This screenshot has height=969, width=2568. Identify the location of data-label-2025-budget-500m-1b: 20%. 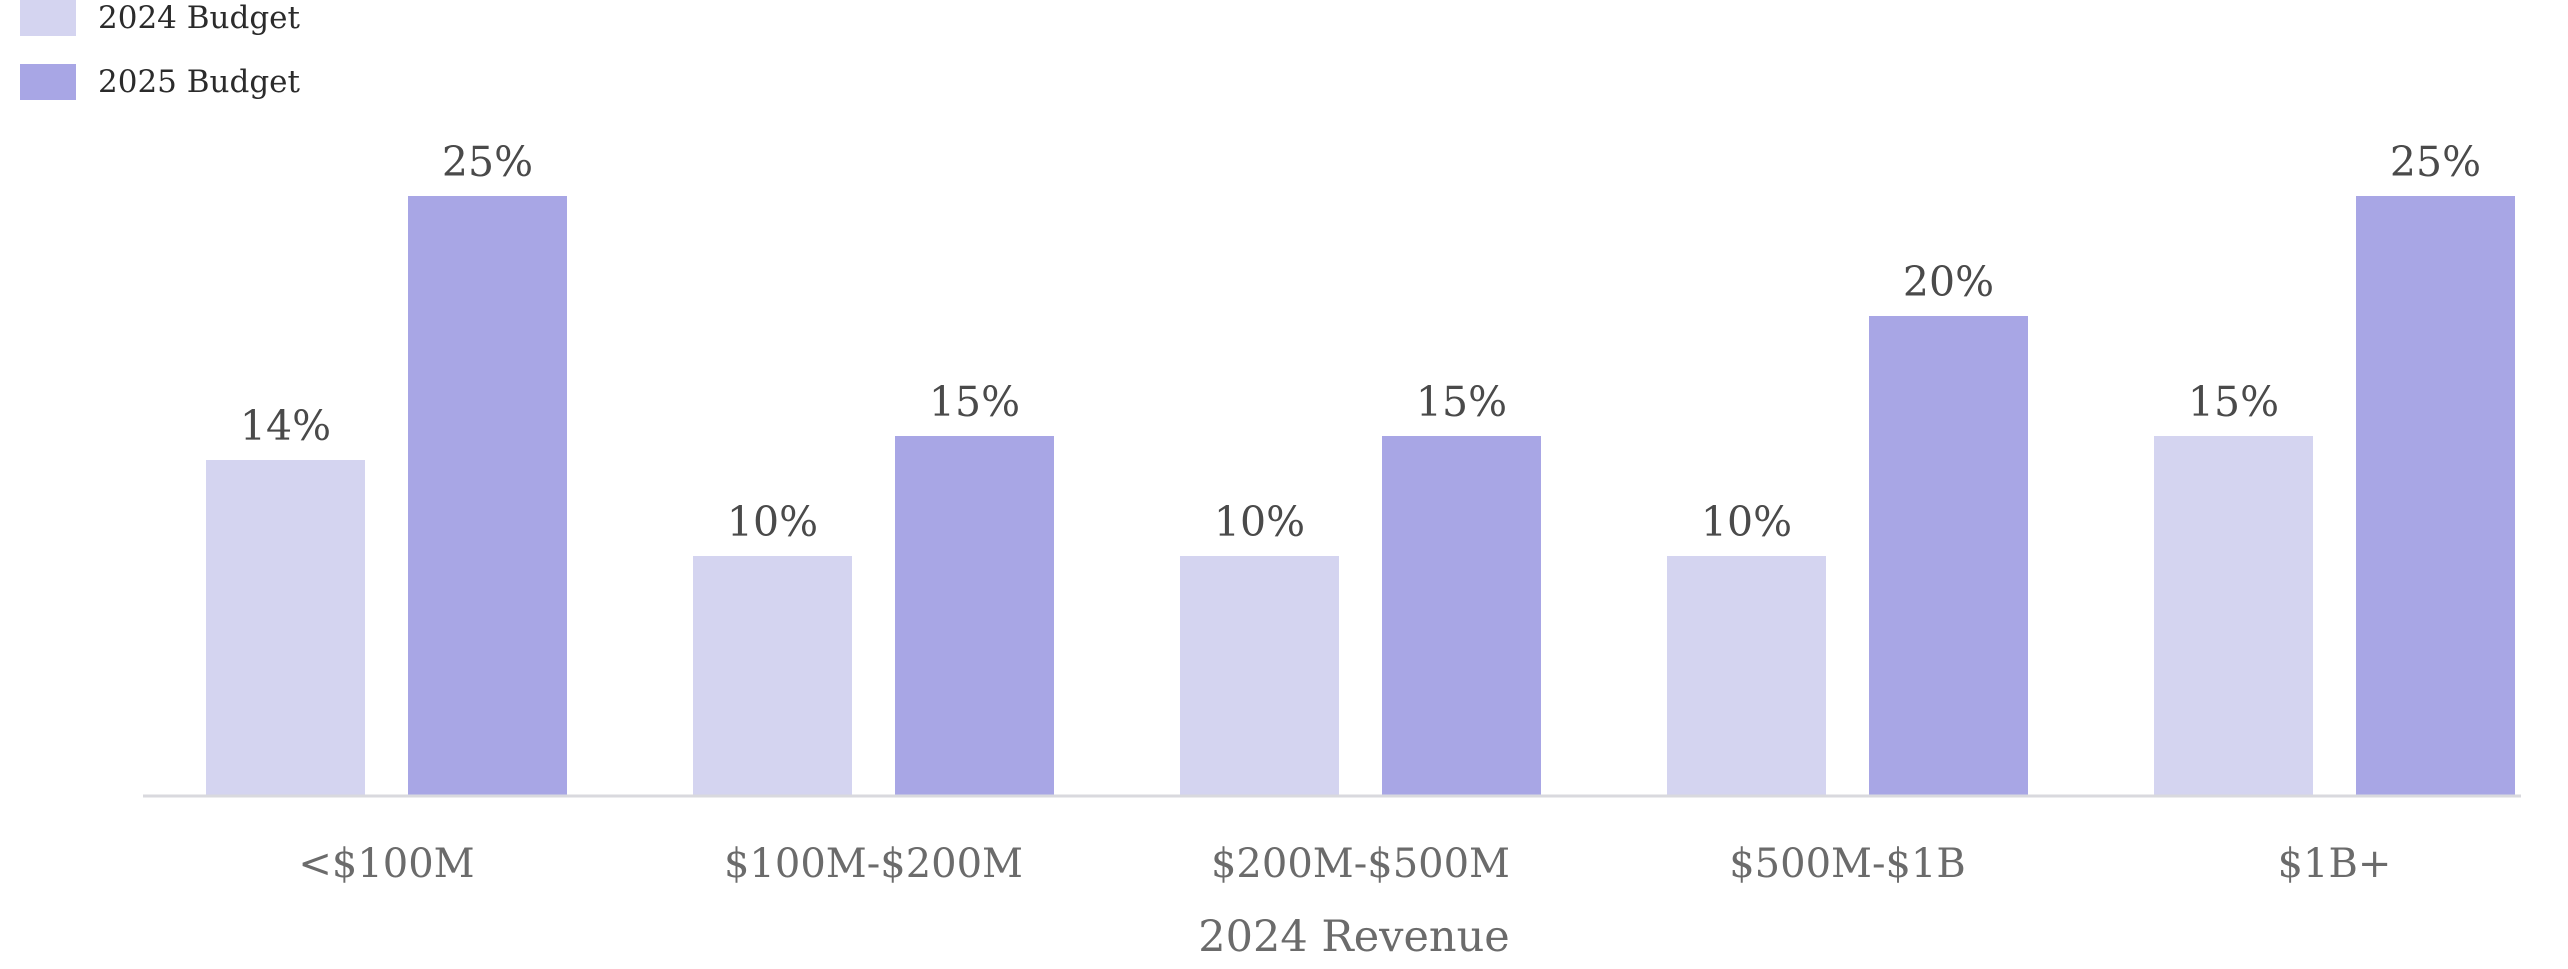
(1948, 282).